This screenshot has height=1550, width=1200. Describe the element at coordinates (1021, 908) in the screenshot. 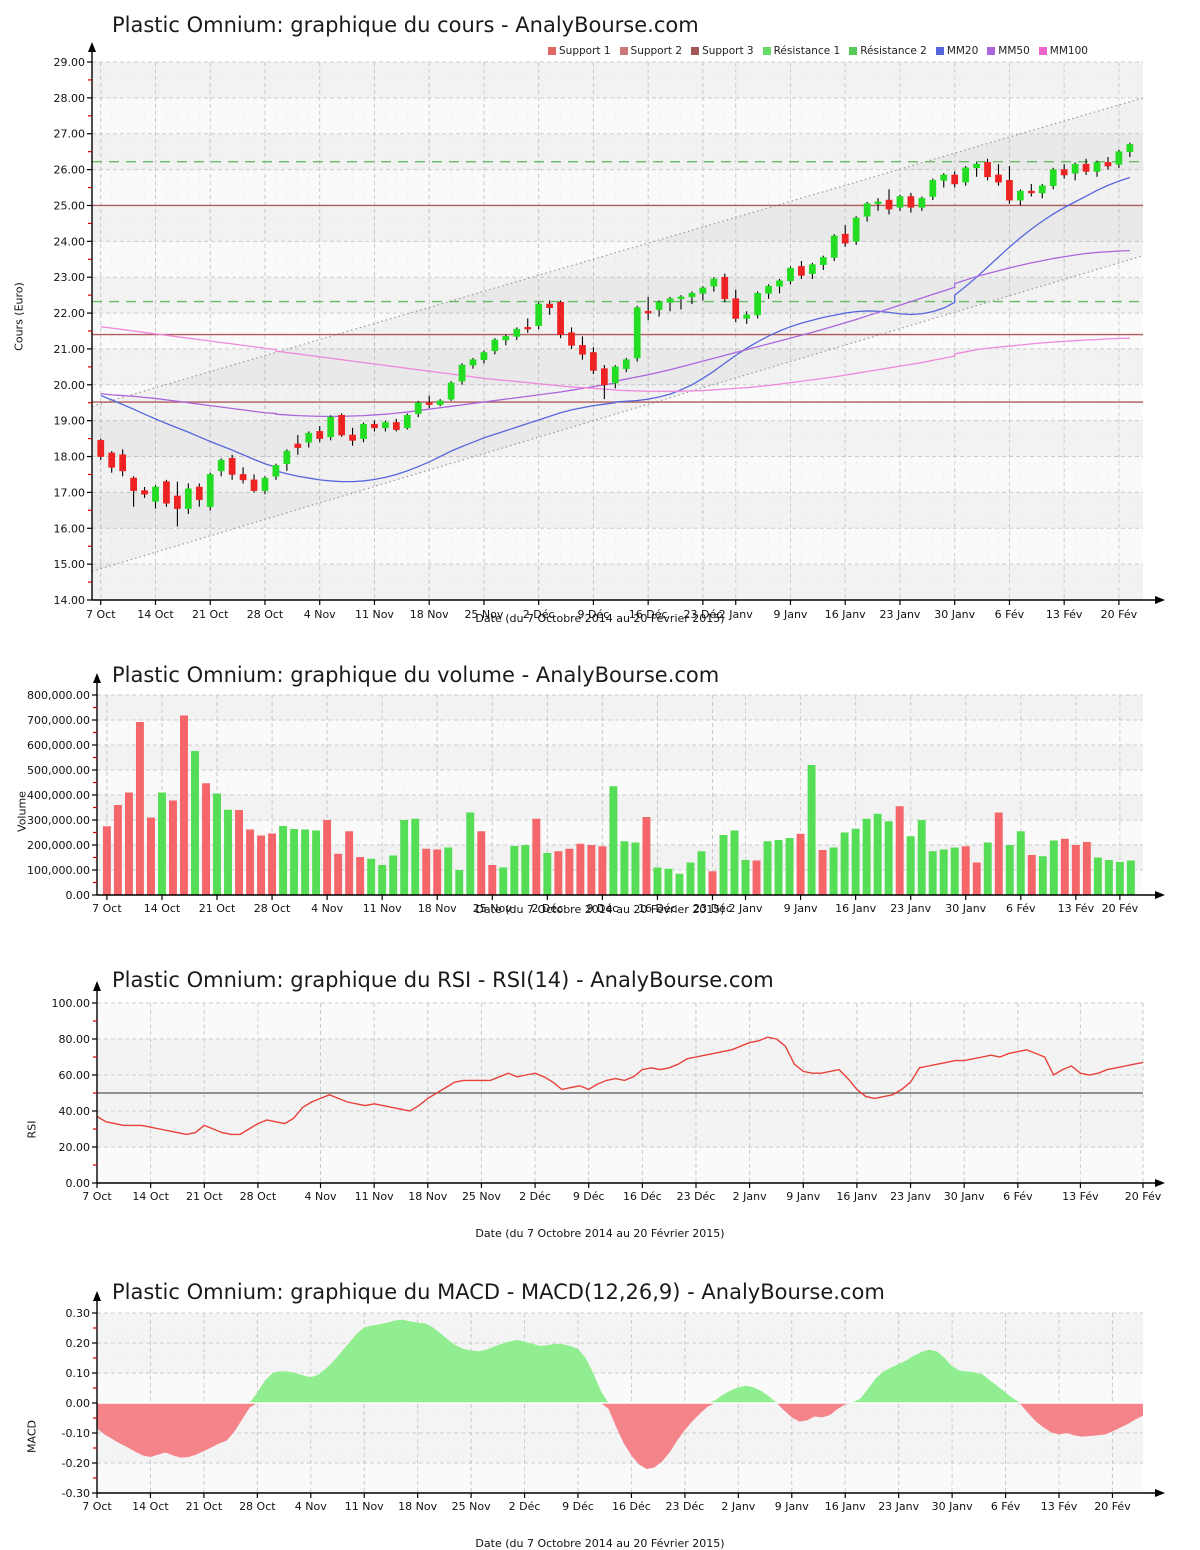

I see `x-tick-label: 6 Fév` at that location.